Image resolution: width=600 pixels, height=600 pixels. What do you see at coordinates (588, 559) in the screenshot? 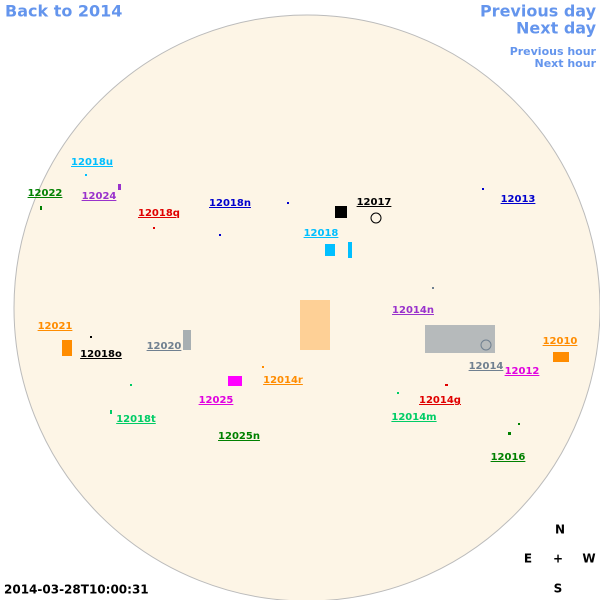
I see `compass-west: W` at bounding box center [588, 559].